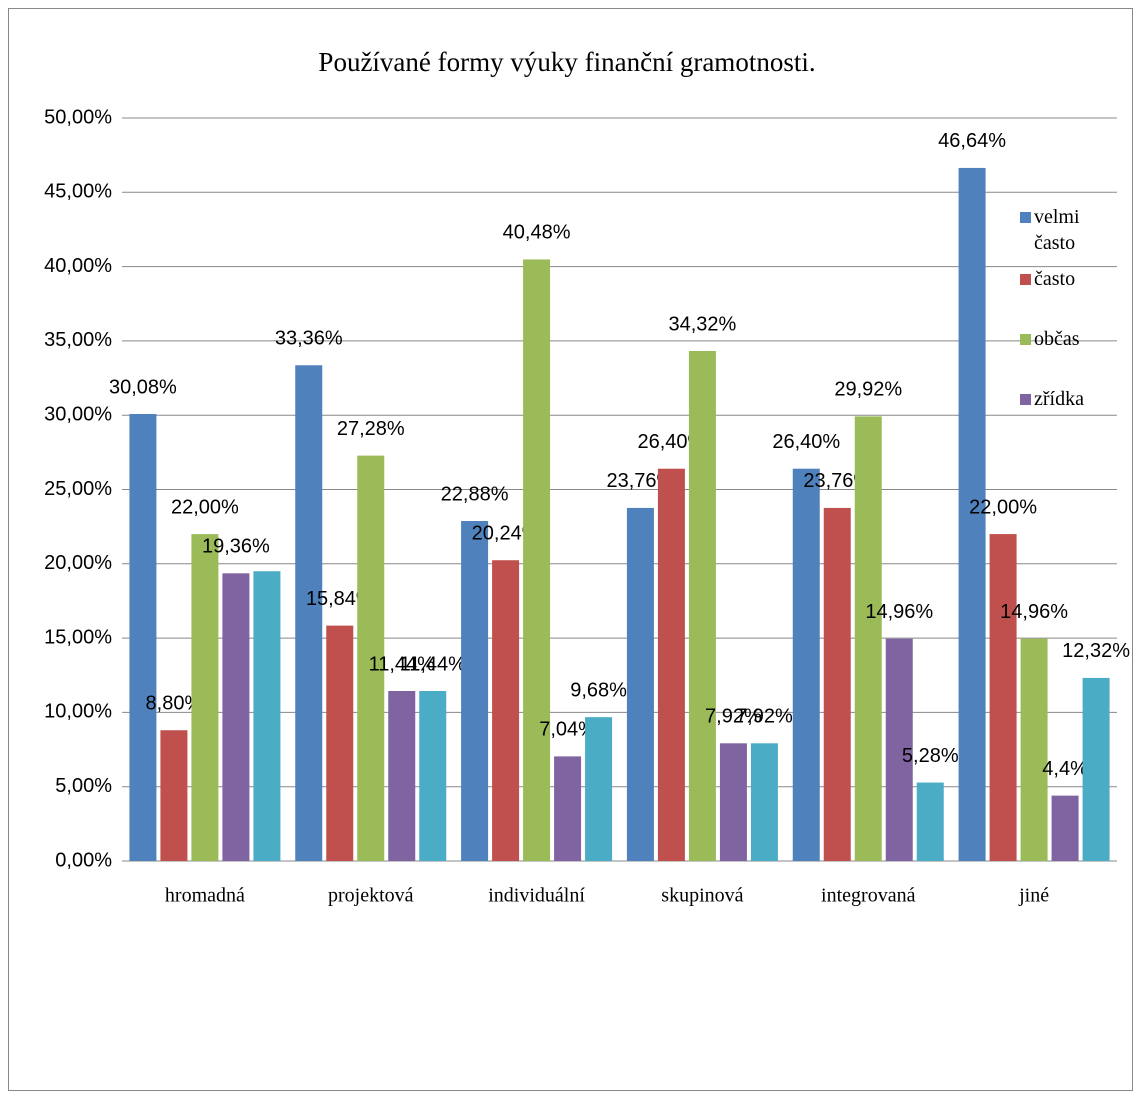 This screenshot has height=1097, width=1134. What do you see at coordinates (78, 414) in the screenshot?
I see `y-tick-label: 30,00%` at bounding box center [78, 414].